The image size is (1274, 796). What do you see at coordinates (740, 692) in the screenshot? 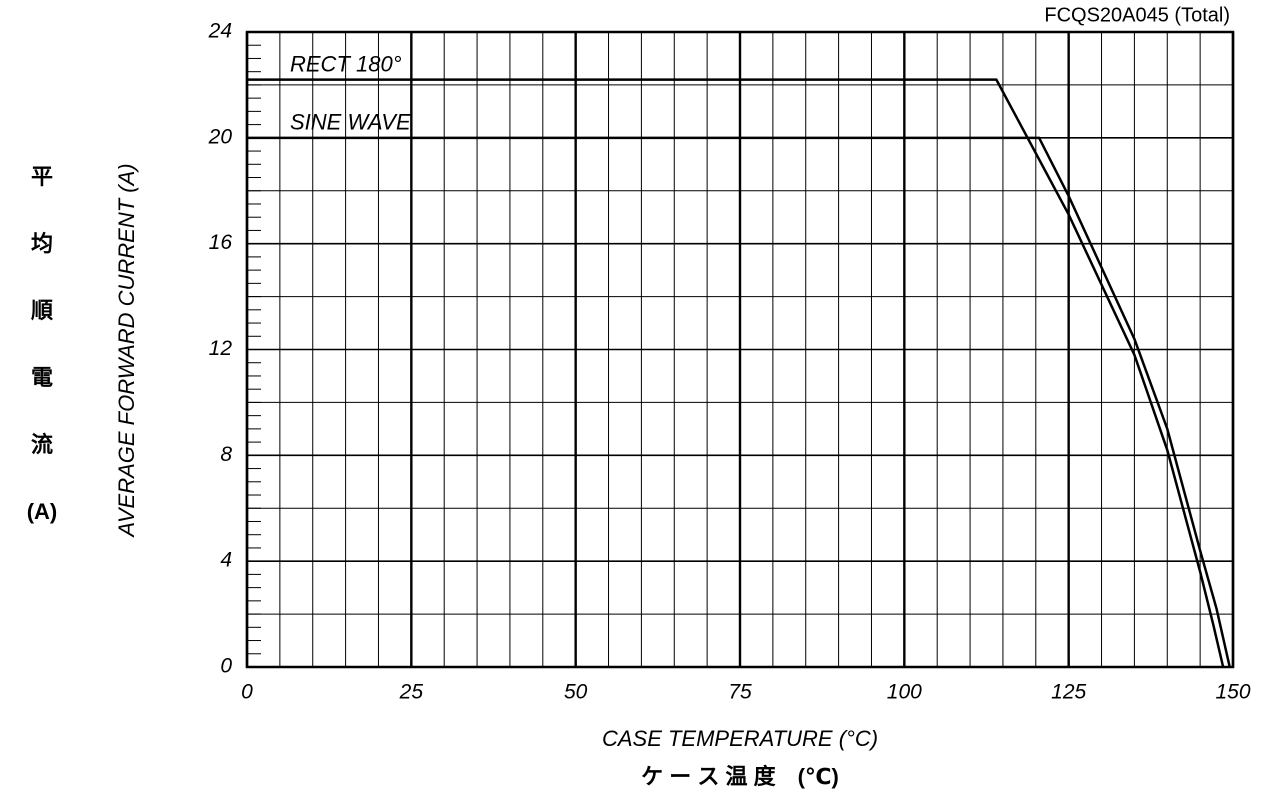
I see `x-tick-label: 75` at bounding box center [740, 692].